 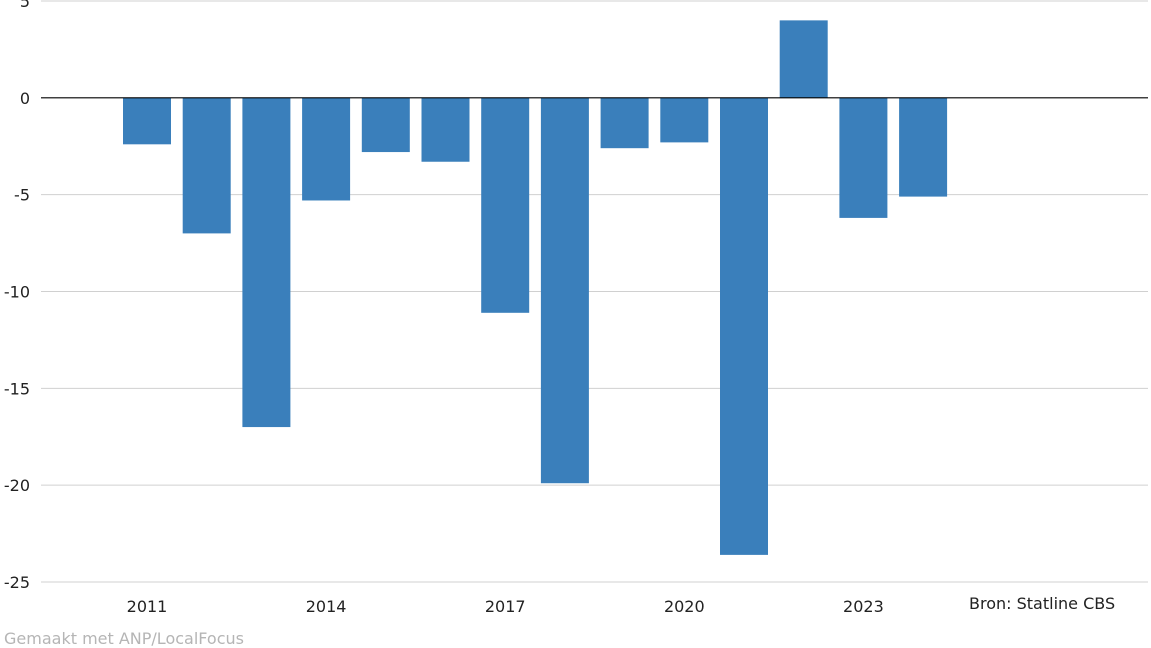 What do you see at coordinates (744, 326) in the screenshot?
I see `bar-2021` at bounding box center [744, 326].